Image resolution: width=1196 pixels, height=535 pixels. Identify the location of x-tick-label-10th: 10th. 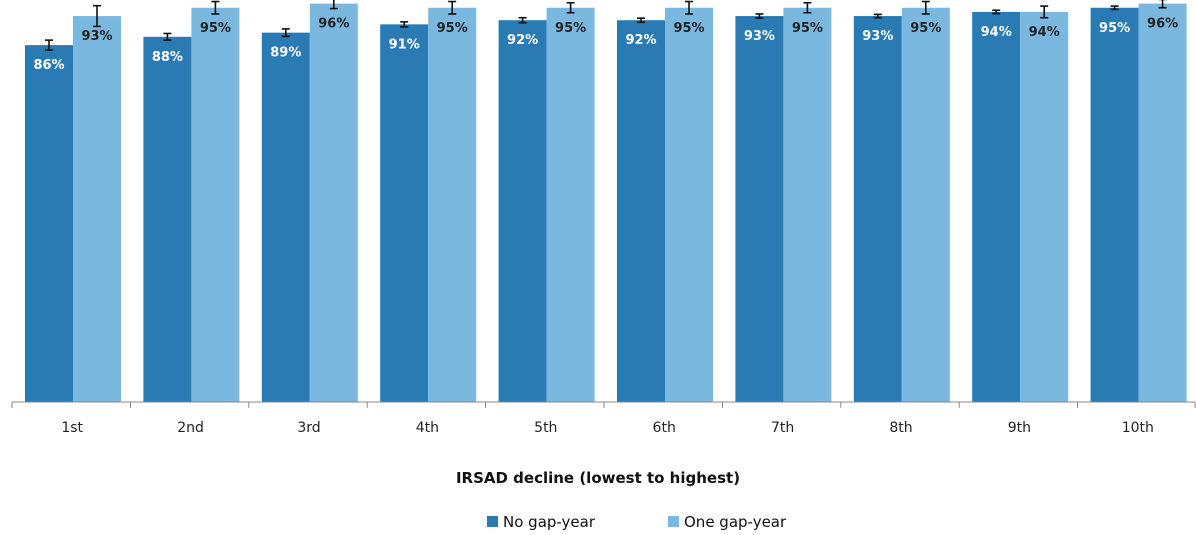
(1138, 428).